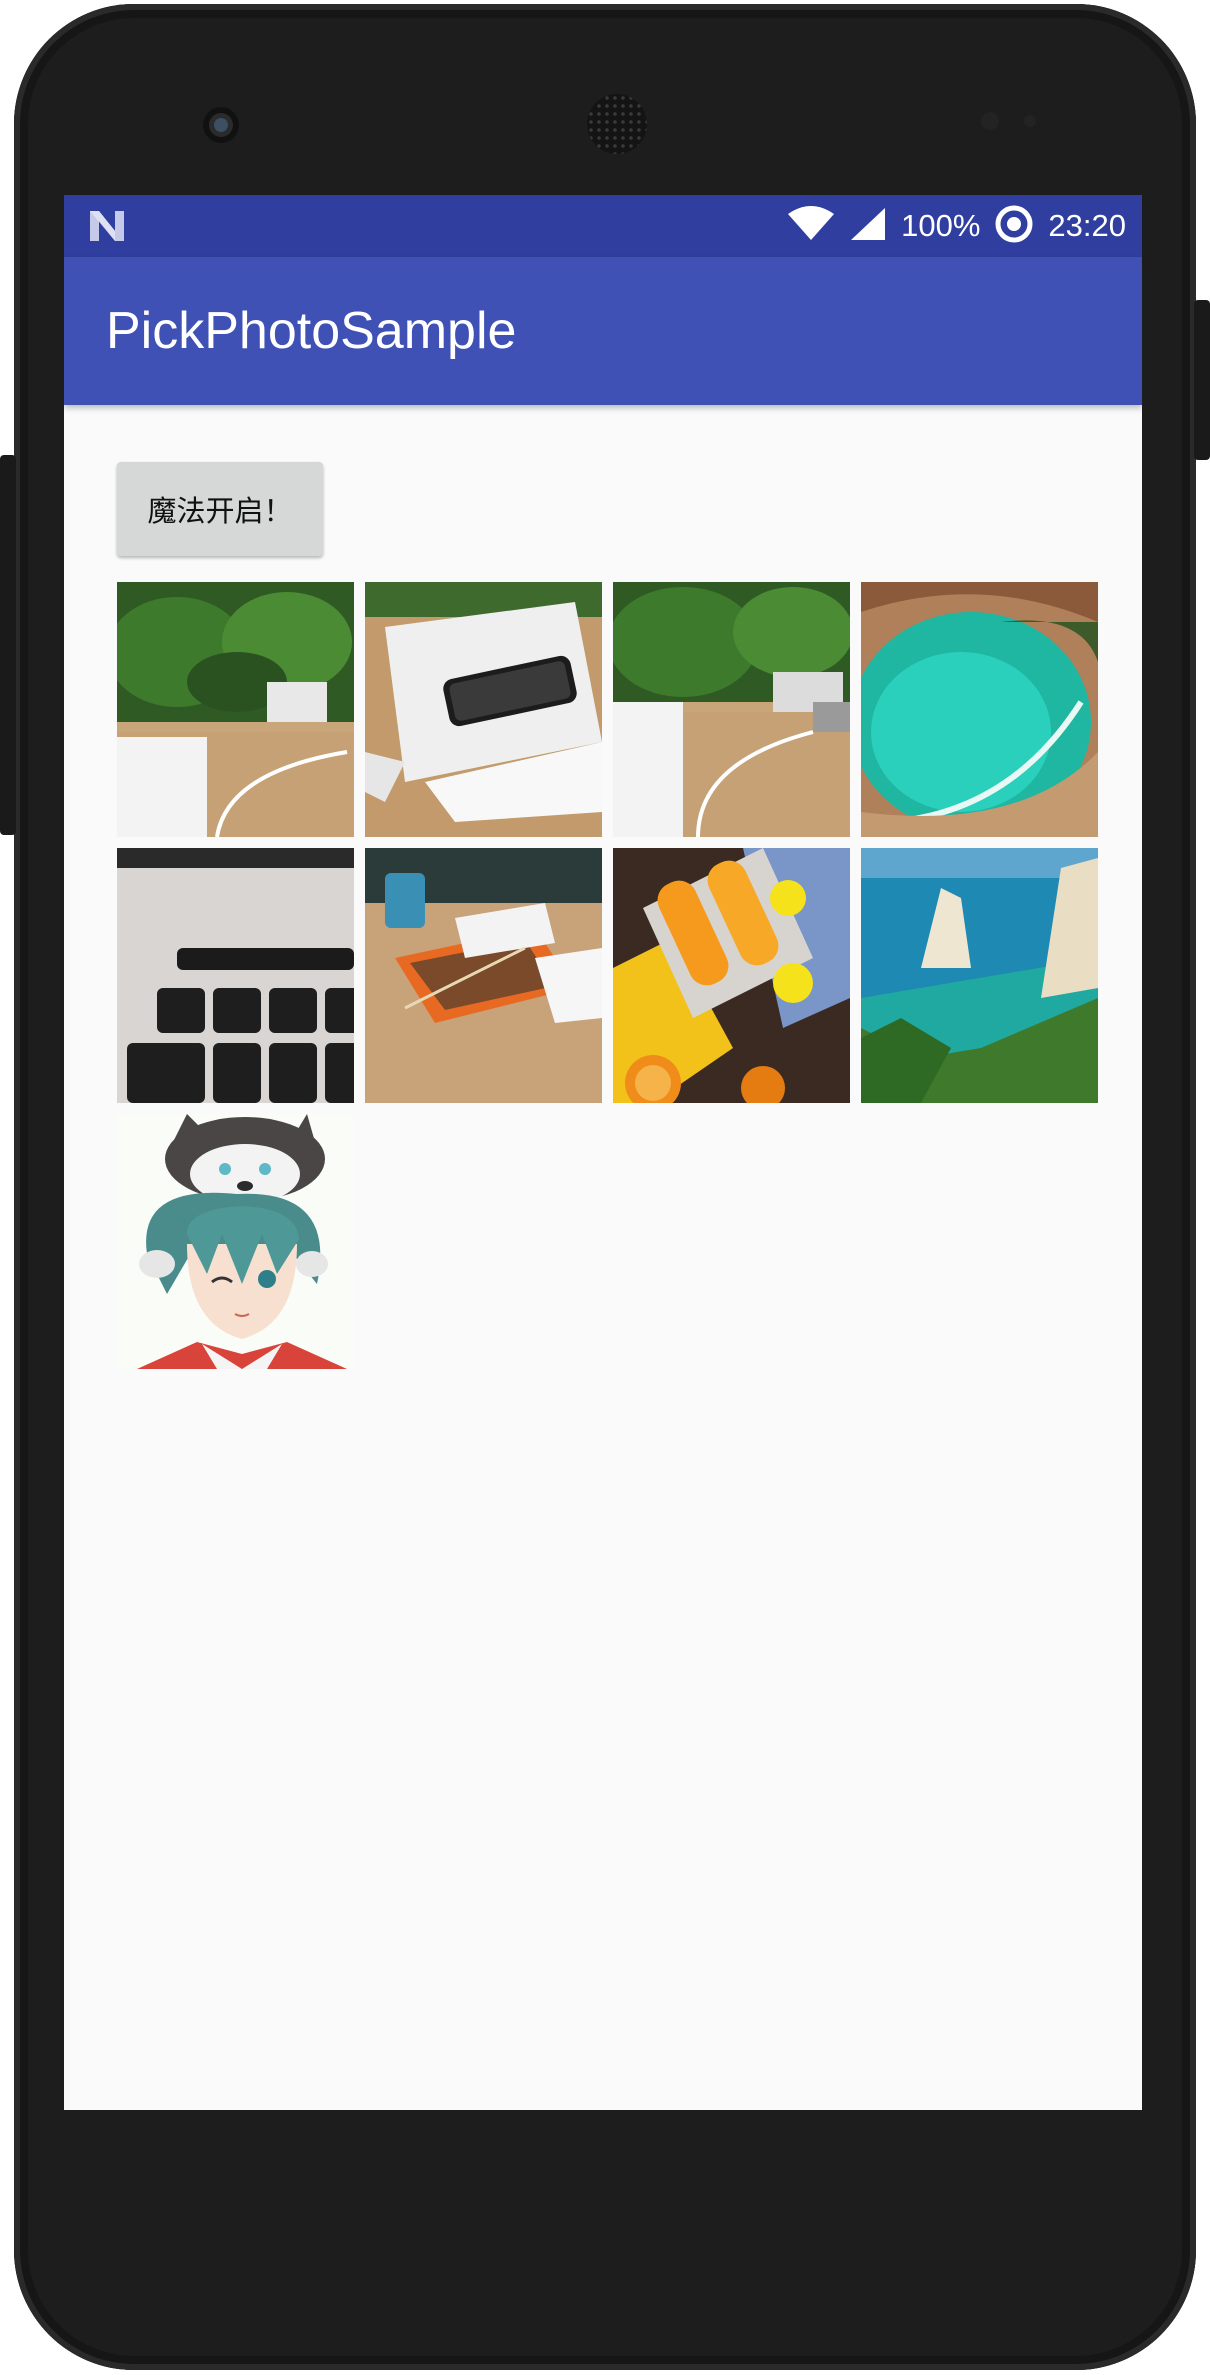  Describe the element at coordinates (107, 226) in the screenshot. I see `n-notification-icon` at that location.